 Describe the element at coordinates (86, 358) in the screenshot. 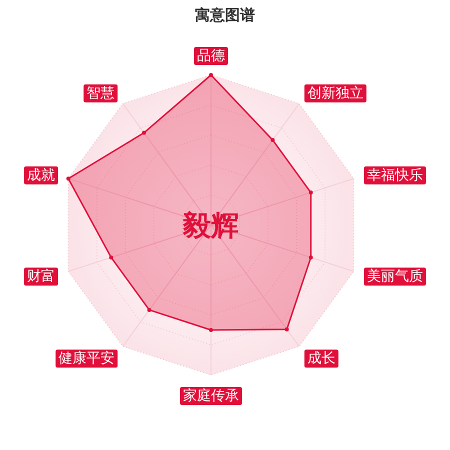

I see `spoke-label: 健康平安` at that location.